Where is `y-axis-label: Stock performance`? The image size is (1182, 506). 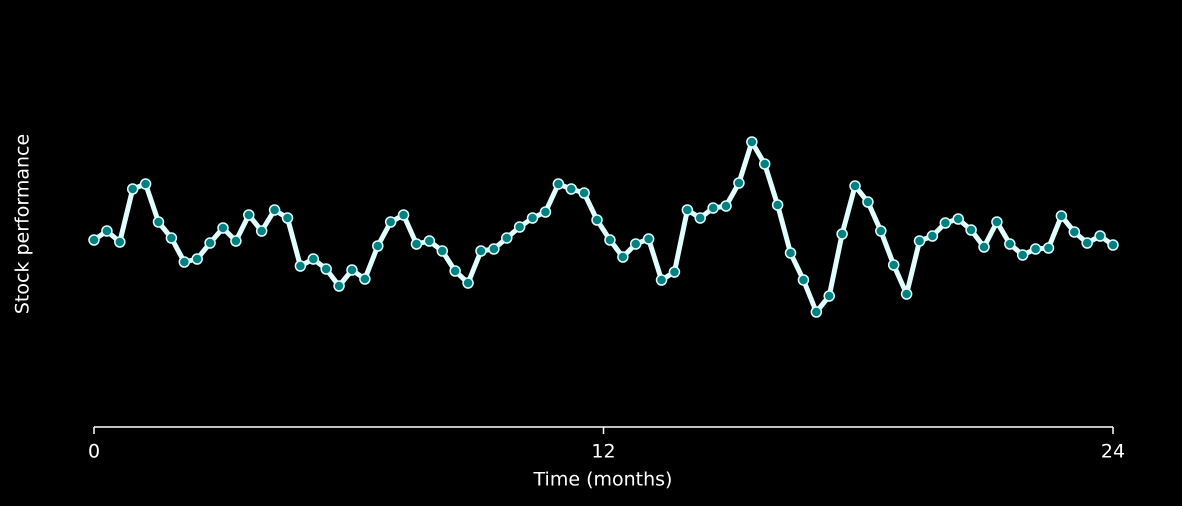
y-axis-label: Stock performance is located at coordinates (23, 224).